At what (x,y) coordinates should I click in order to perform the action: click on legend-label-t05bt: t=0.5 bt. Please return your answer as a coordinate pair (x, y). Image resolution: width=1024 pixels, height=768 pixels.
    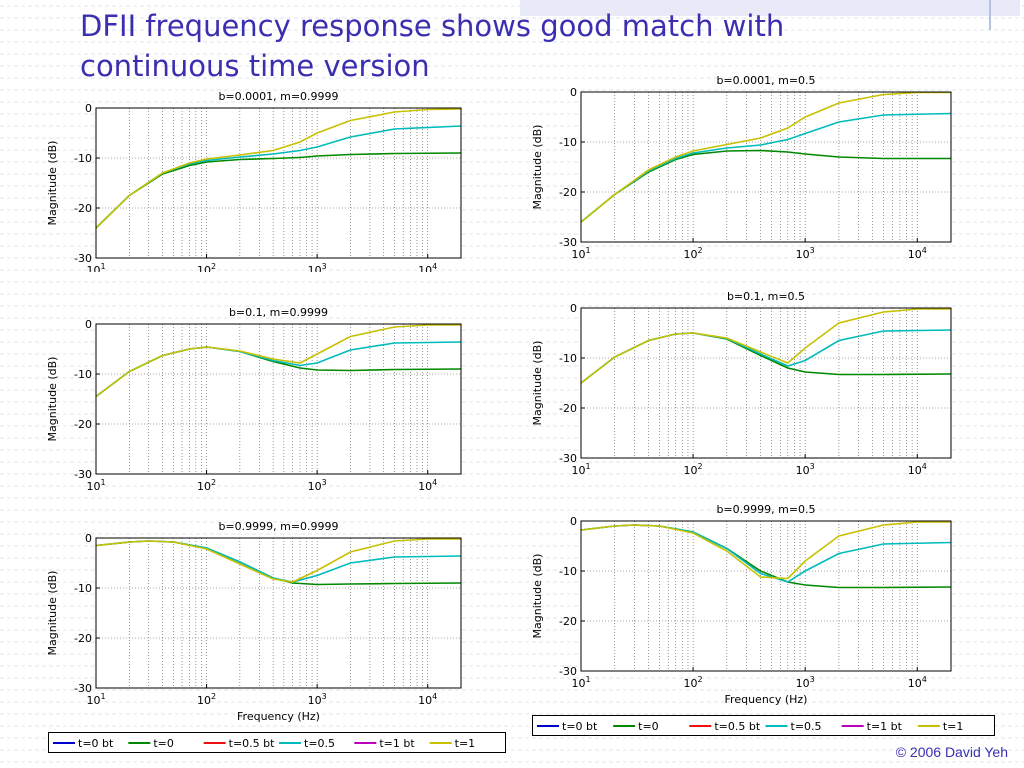
    Looking at the image, I should click on (252, 743).